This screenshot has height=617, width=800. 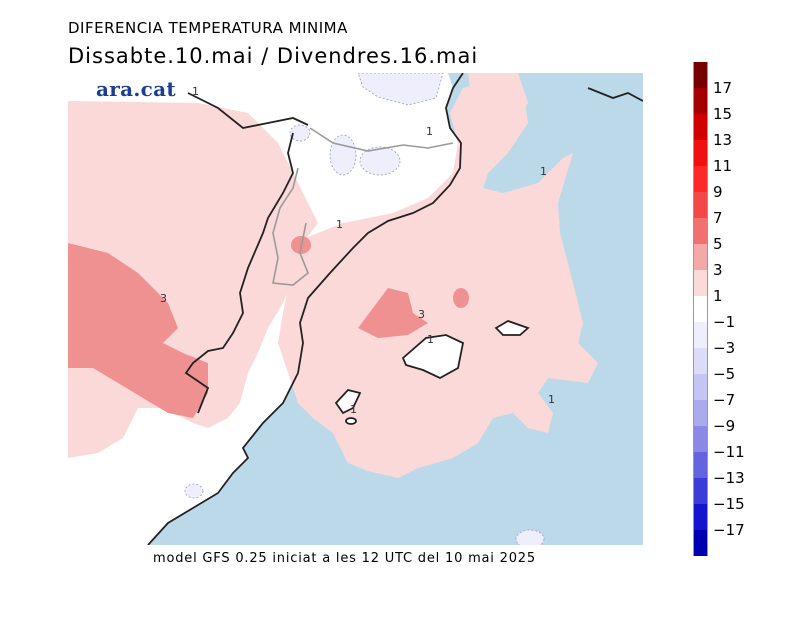 I want to click on cool-area-pyrenees-b, so click(x=380, y=161).